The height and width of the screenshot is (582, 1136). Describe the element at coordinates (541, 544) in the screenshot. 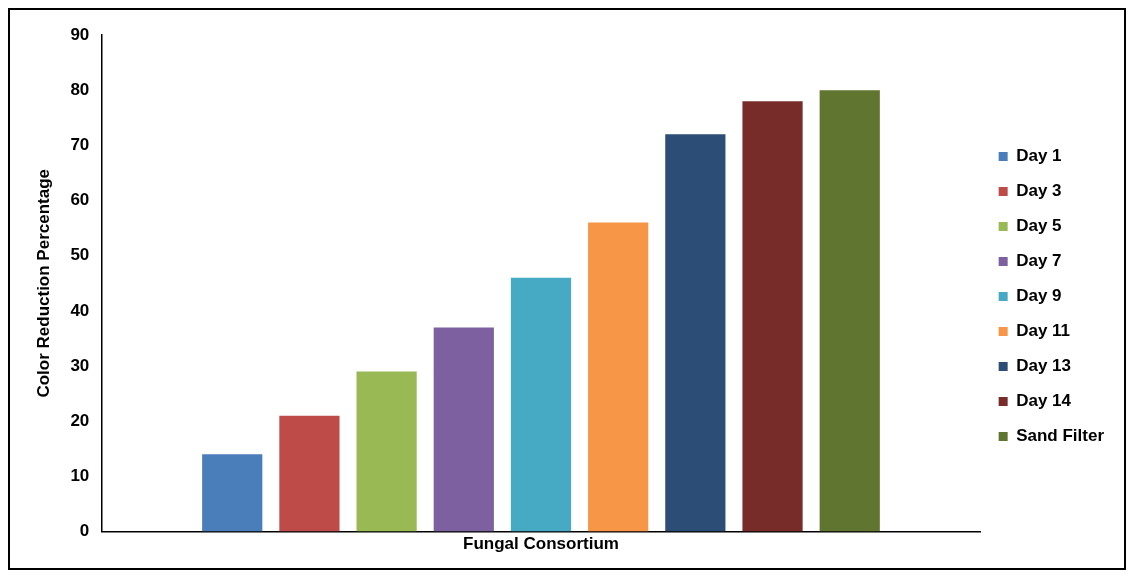

I see `x-tick-label: Fungal Consortium` at that location.